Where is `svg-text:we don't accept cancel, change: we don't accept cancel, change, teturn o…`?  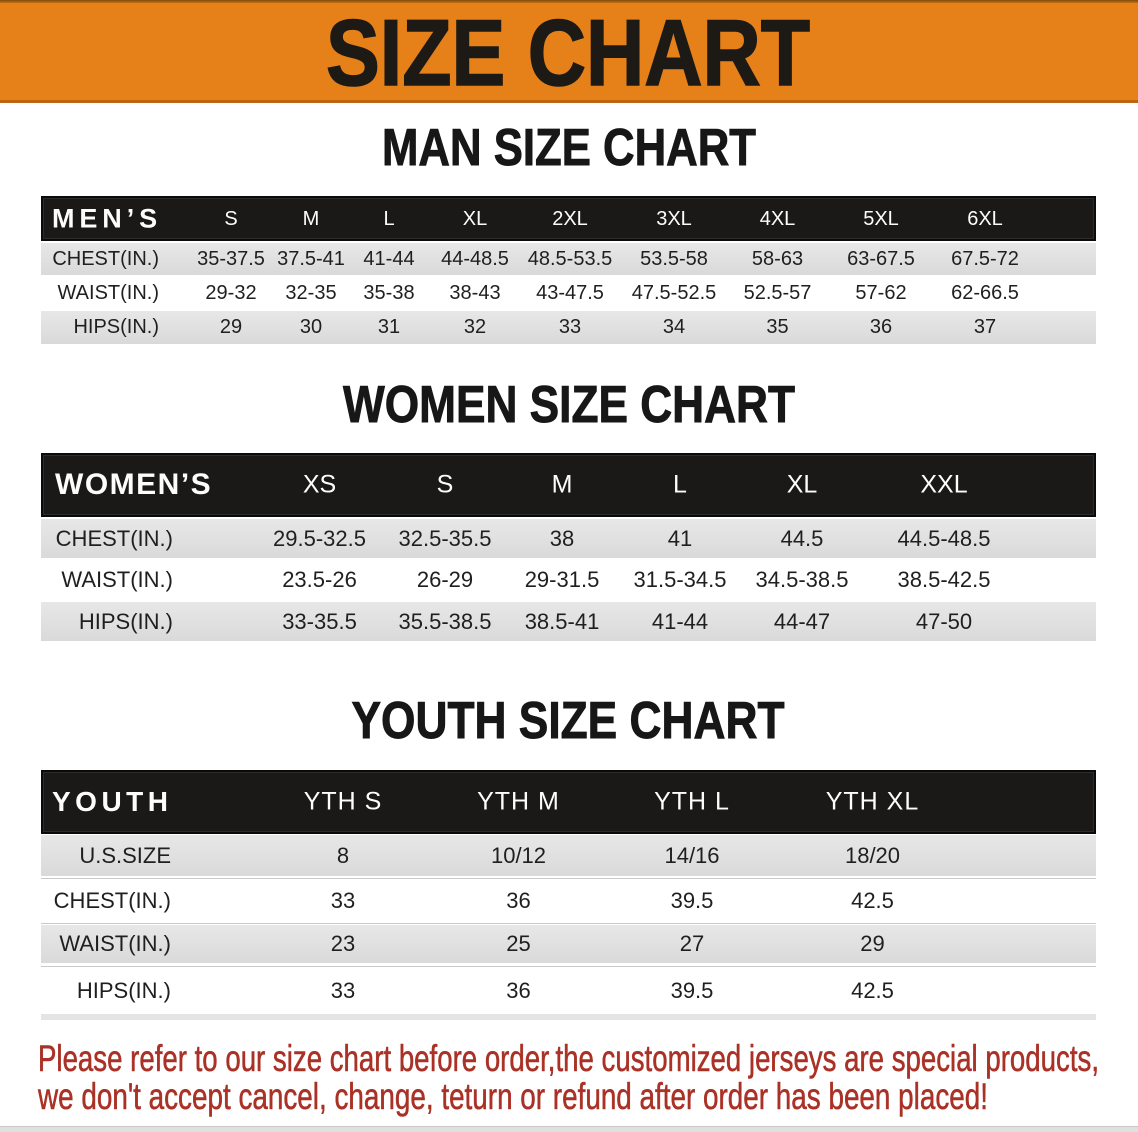
svg-text:we don't accept cancel, change: we don't accept cancel, change, teturn o… is located at coordinates (512, 1096).